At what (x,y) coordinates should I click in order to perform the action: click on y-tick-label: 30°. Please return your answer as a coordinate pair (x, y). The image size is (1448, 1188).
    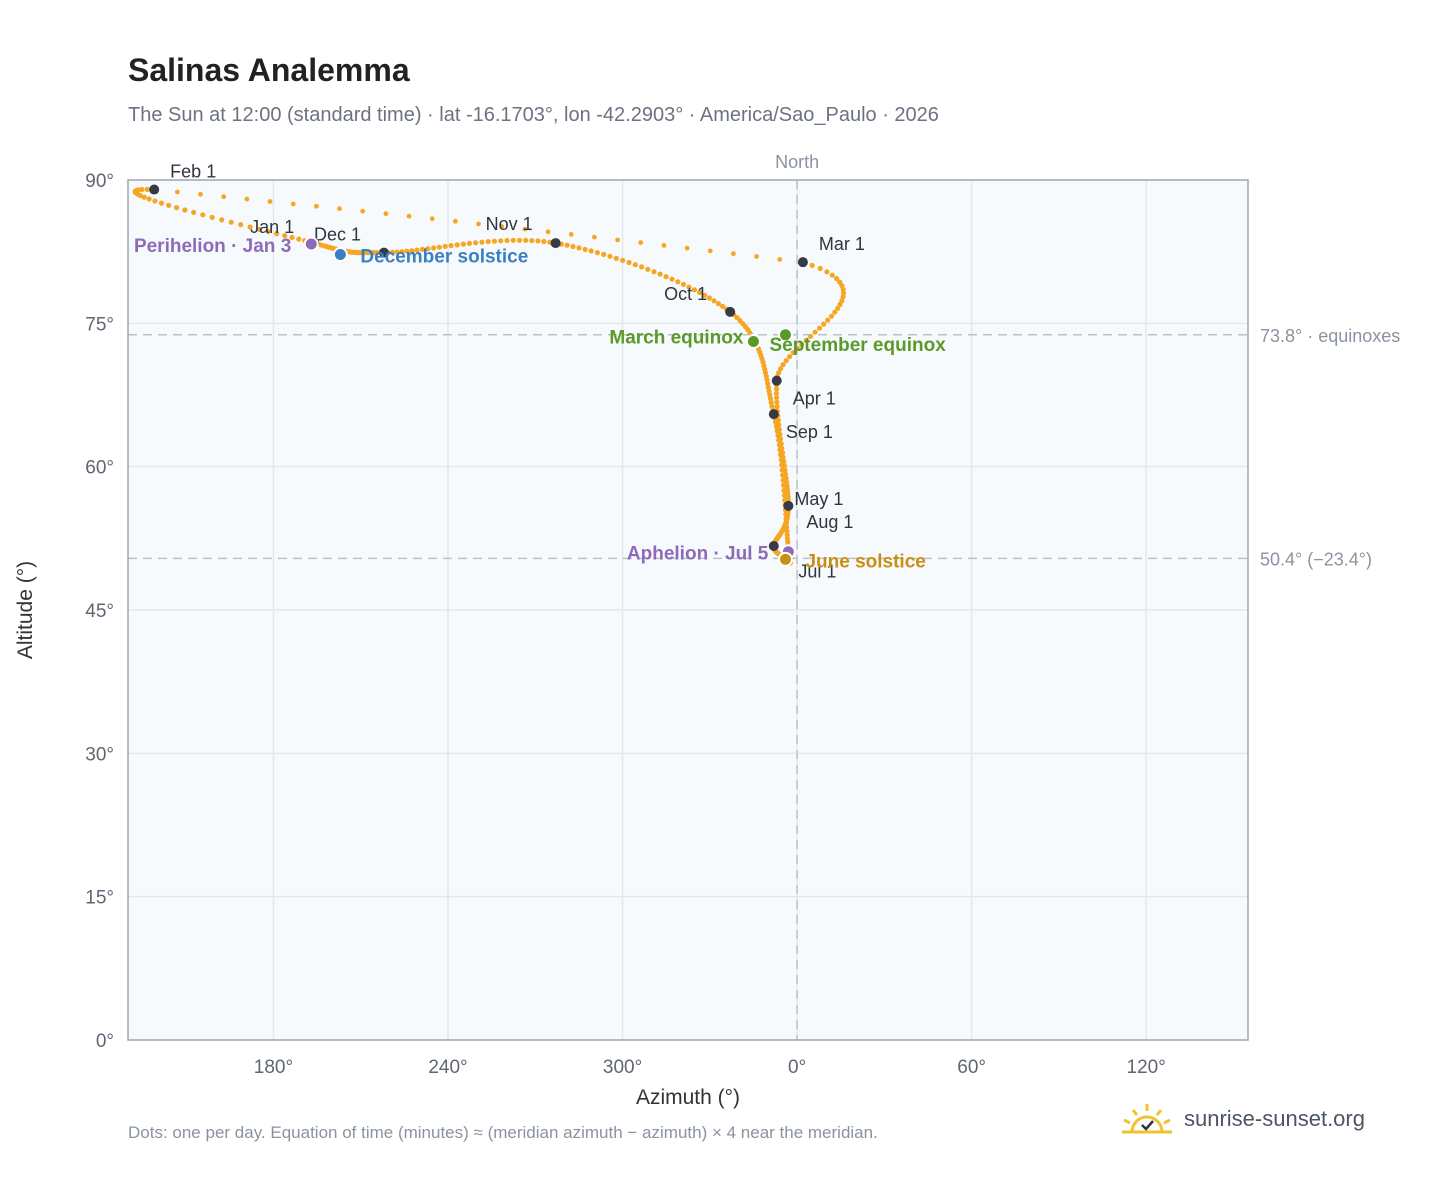
    Looking at the image, I should click on (99, 754).